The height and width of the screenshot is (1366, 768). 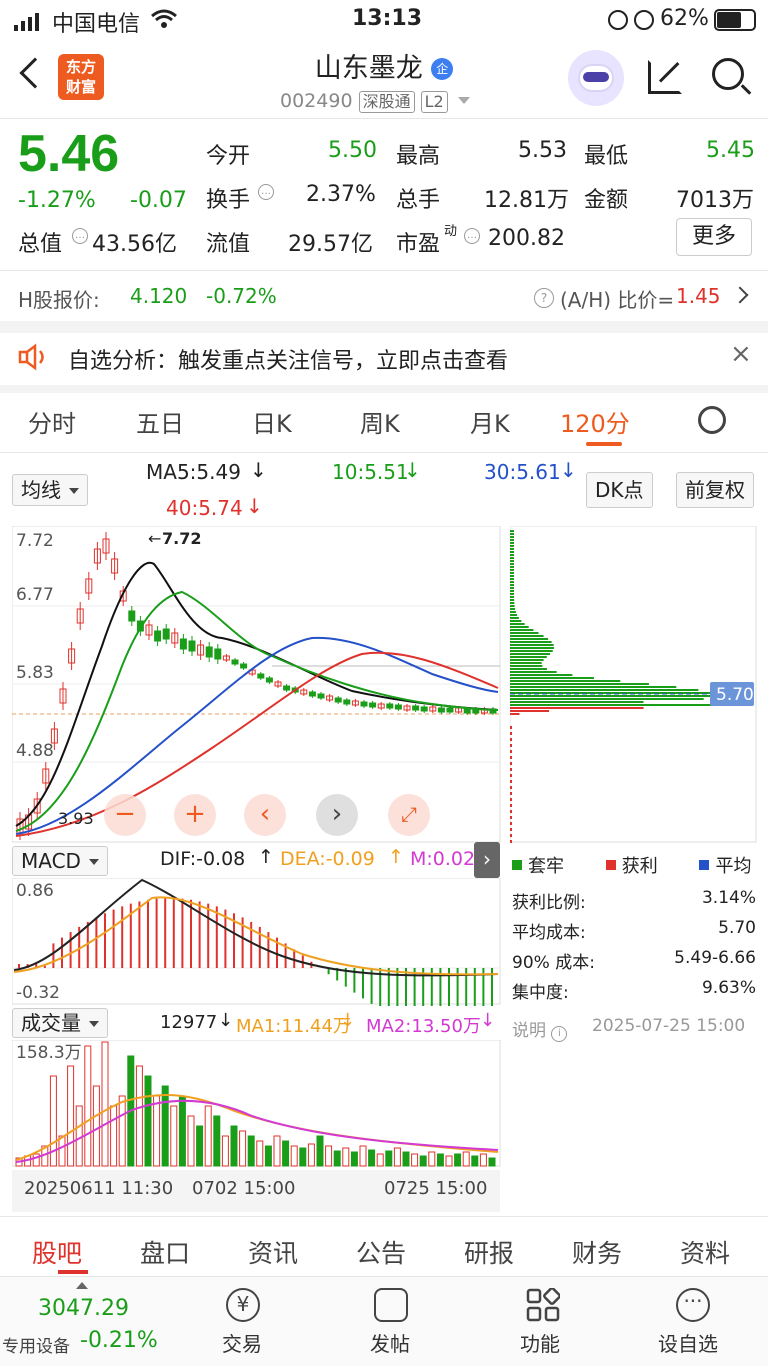 What do you see at coordinates (96, 24) in the screenshot?
I see `carrier: 中国电信` at bounding box center [96, 24].